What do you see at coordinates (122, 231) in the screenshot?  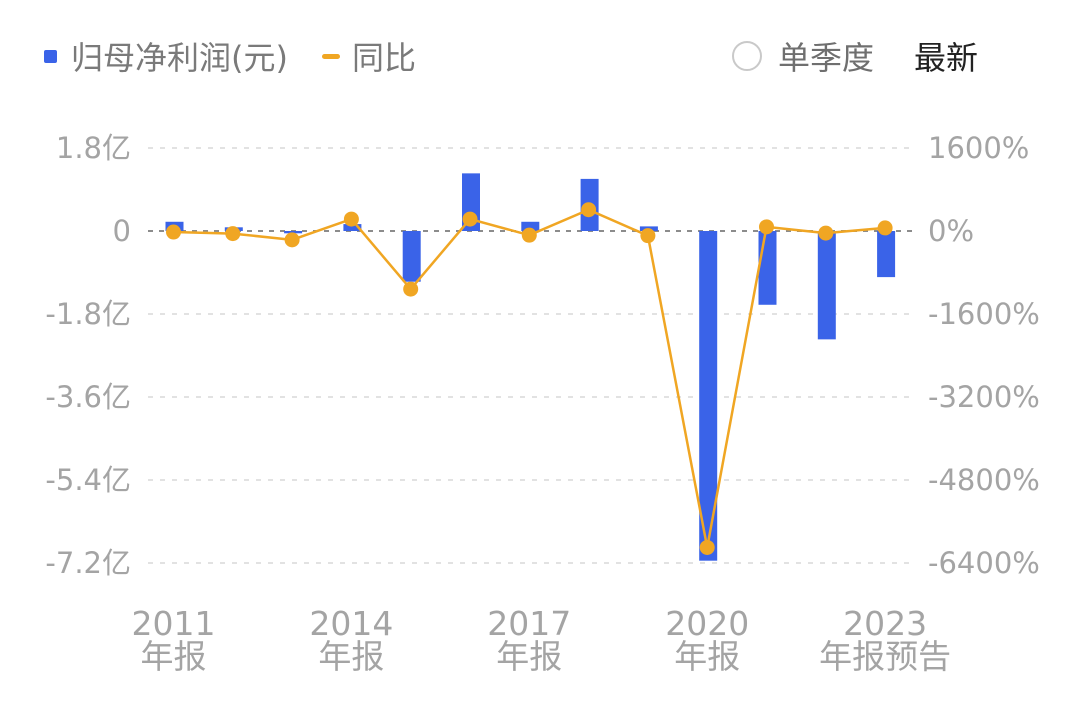 I see `y-left-tick-label: 0` at bounding box center [122, 231].